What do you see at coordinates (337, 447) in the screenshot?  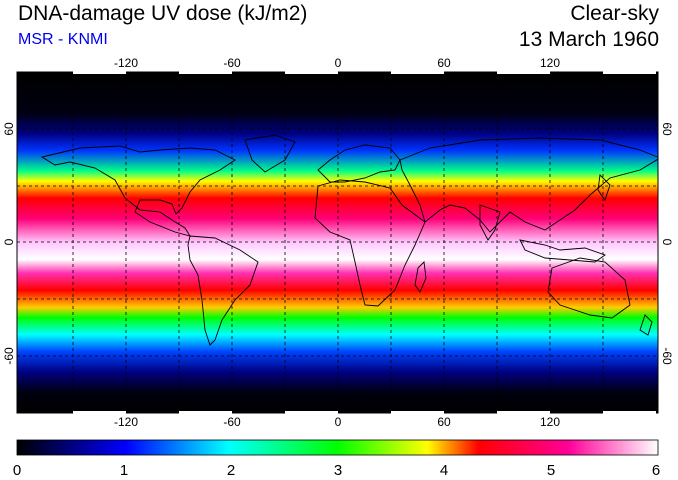 I see `colorbar` at bounding box center [337, 447].